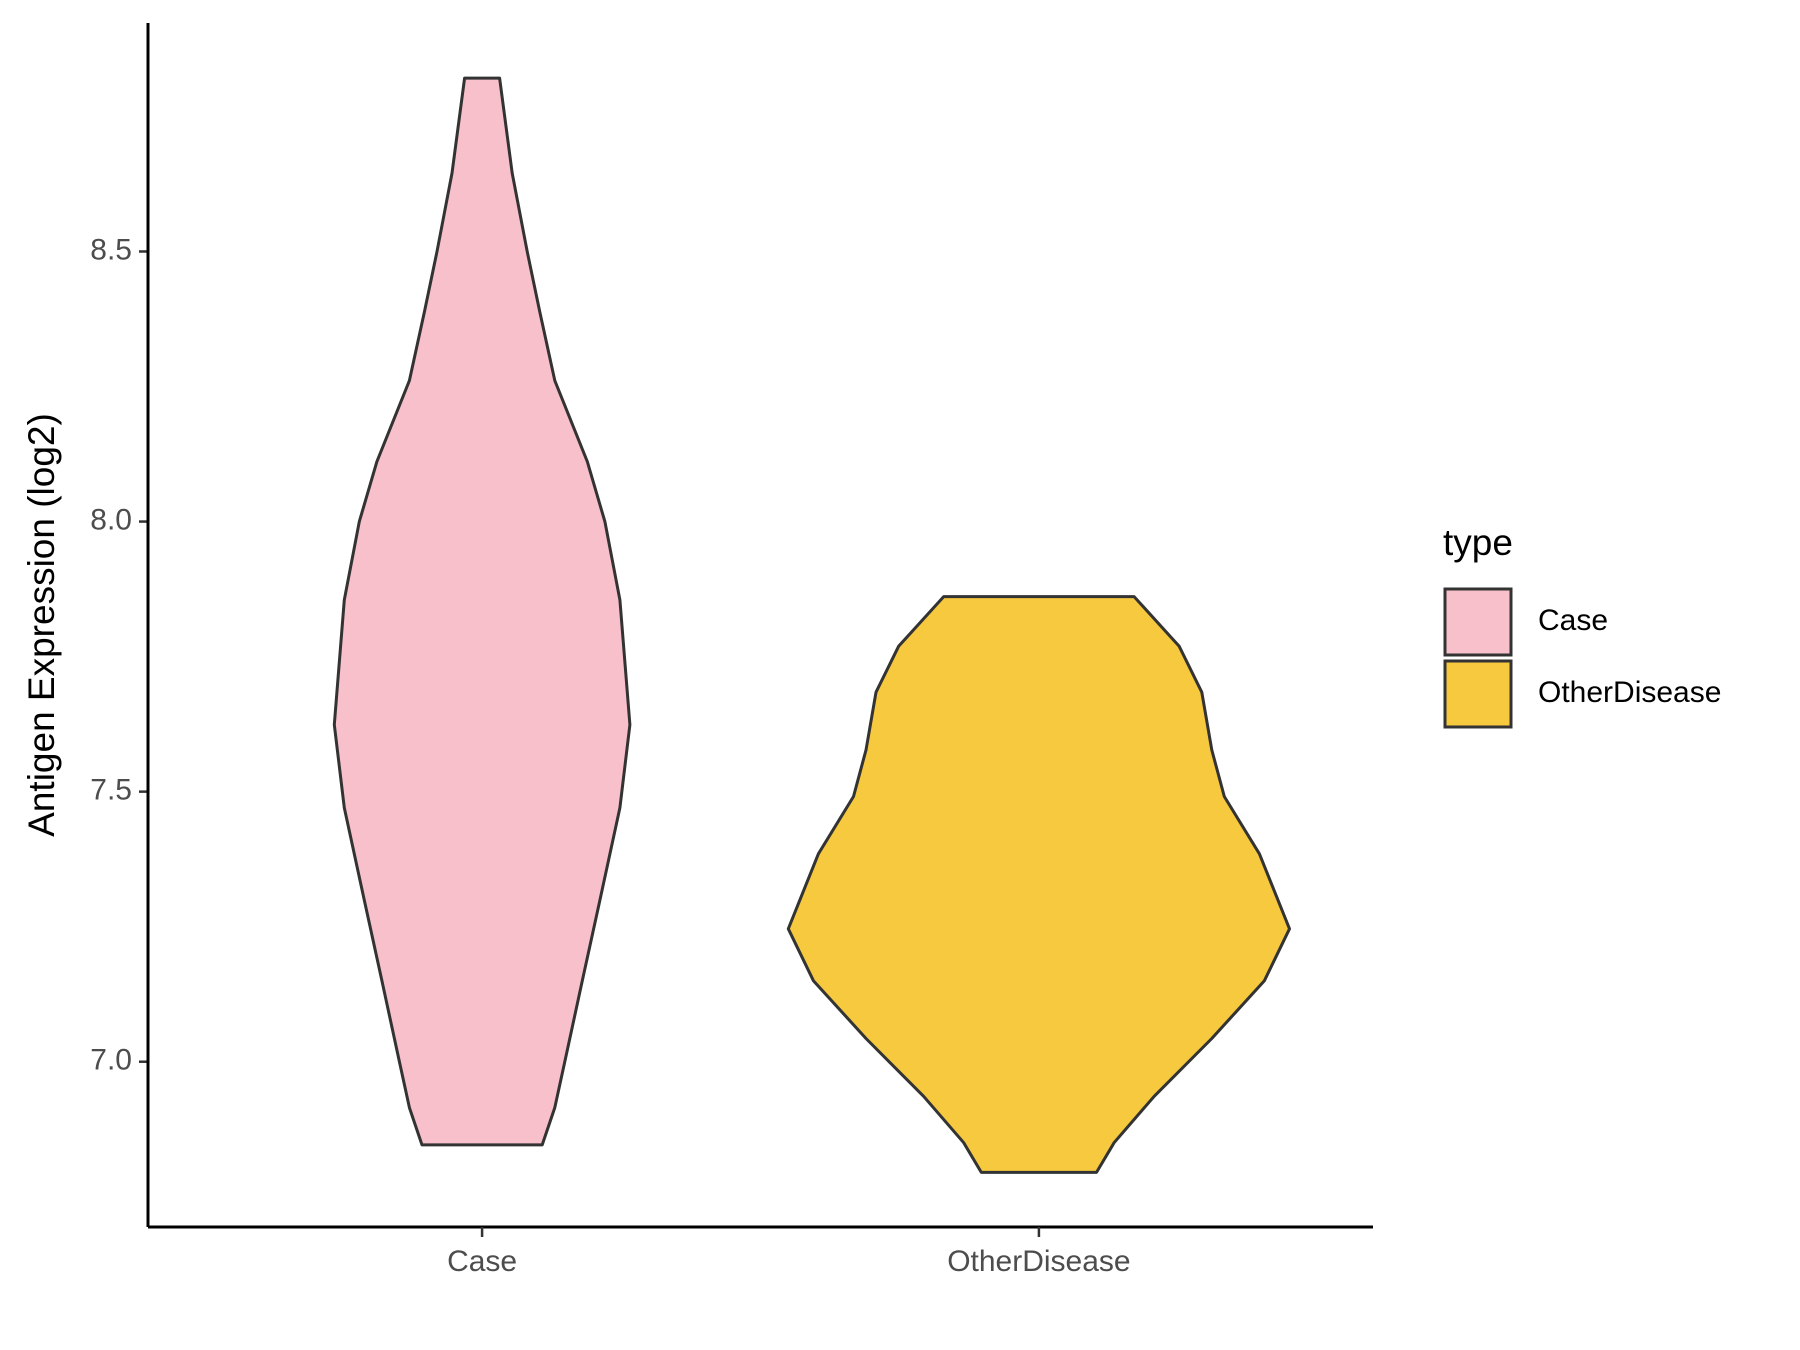 The image size is (1800, 1350). I want to click on legend-title: type, so click(1478, 542).